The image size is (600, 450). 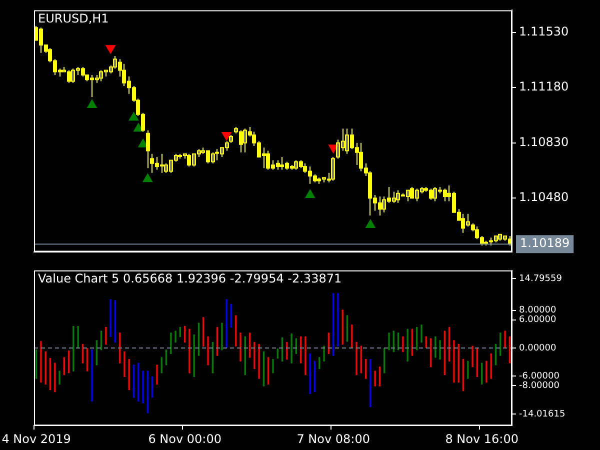 I want to click on y-tick-label: 6.00000, so click(x=537, y=320).